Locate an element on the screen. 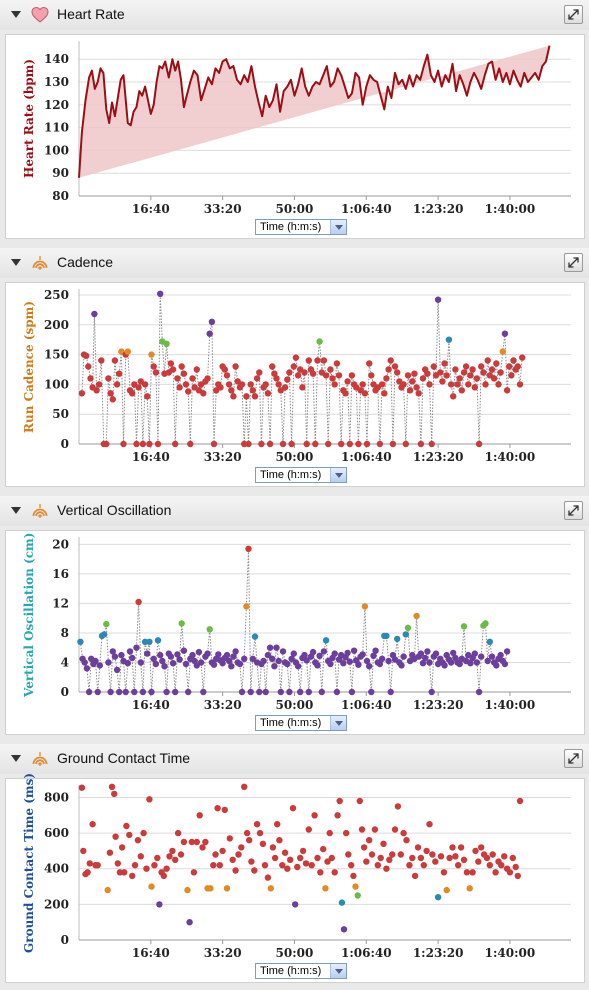  panel-header: Vertical Oscillation is located at coordinates (294, 511).